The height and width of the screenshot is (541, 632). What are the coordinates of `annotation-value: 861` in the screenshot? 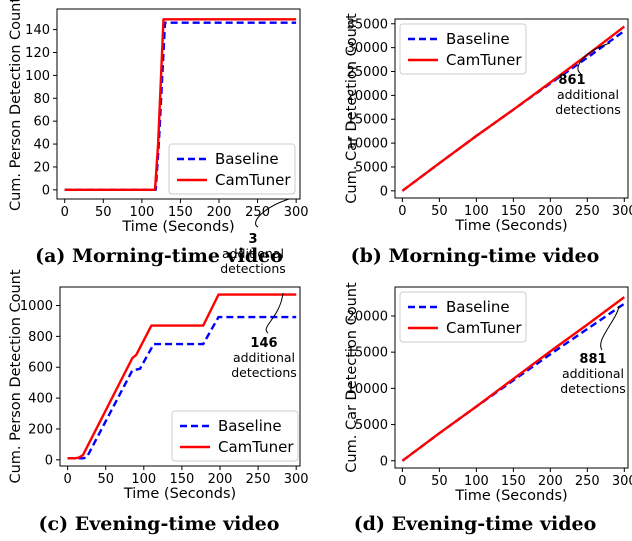 It's located at (571, 80).